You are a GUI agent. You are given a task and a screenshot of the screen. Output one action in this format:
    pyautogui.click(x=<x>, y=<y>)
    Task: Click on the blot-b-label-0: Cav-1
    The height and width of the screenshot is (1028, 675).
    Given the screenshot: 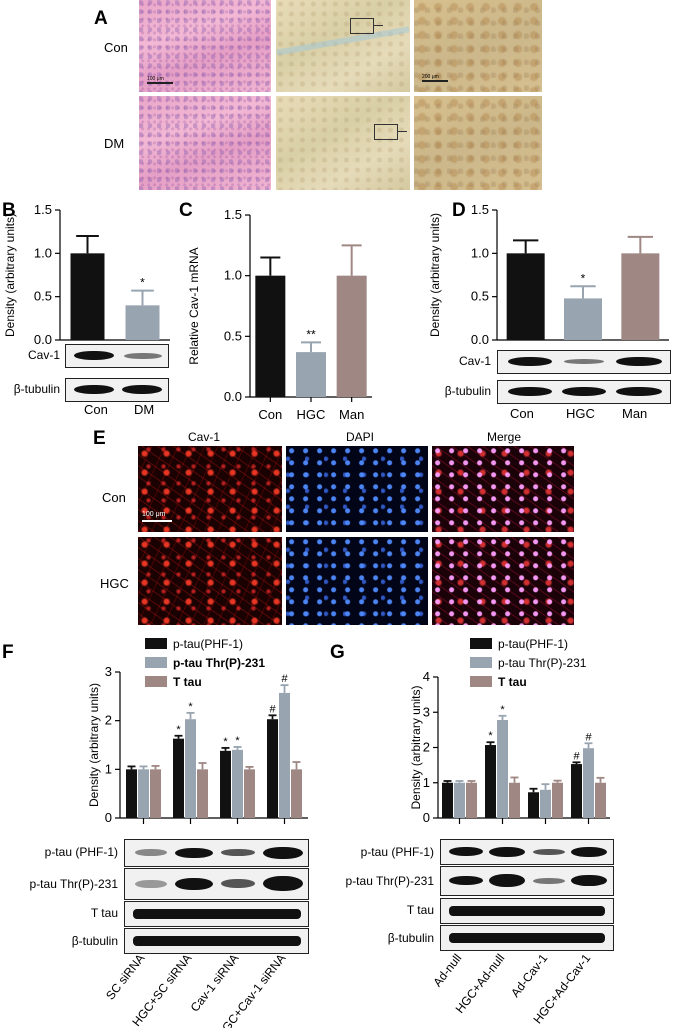 What is the action you would take?
    pyautogui.click(x=43, y=355)
    